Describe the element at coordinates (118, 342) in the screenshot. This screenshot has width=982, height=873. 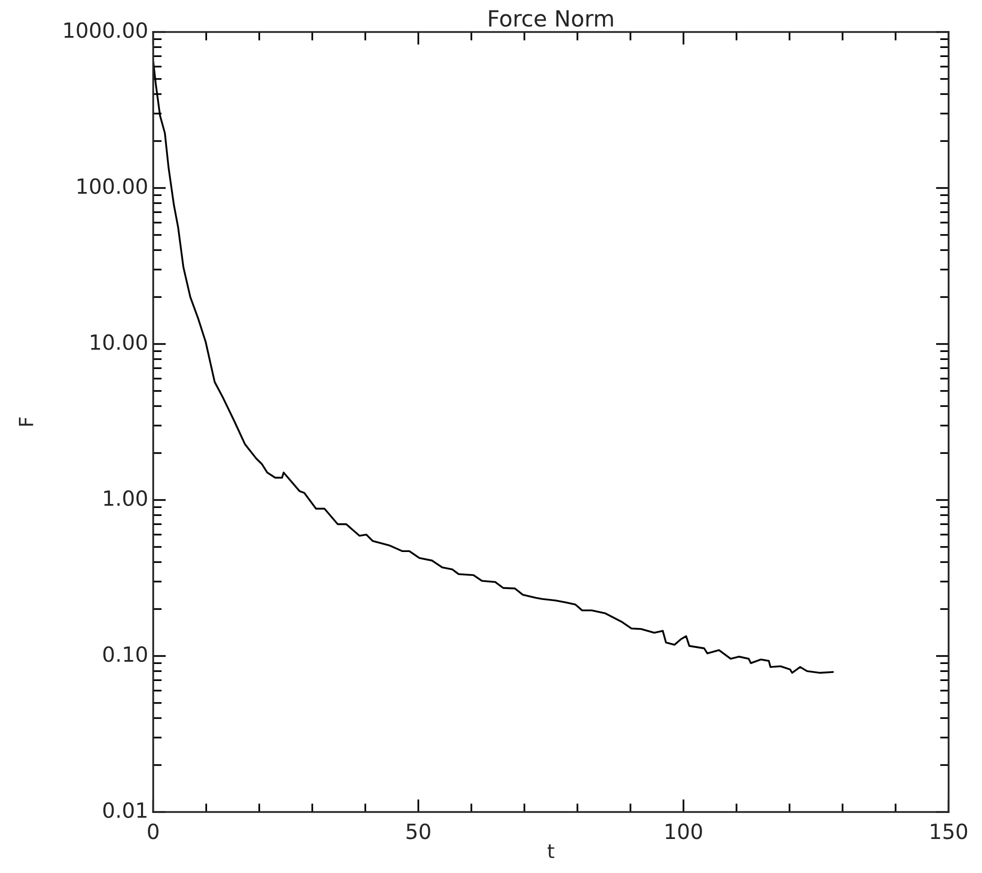
I see `y-tick-label: 10.00` at that location.